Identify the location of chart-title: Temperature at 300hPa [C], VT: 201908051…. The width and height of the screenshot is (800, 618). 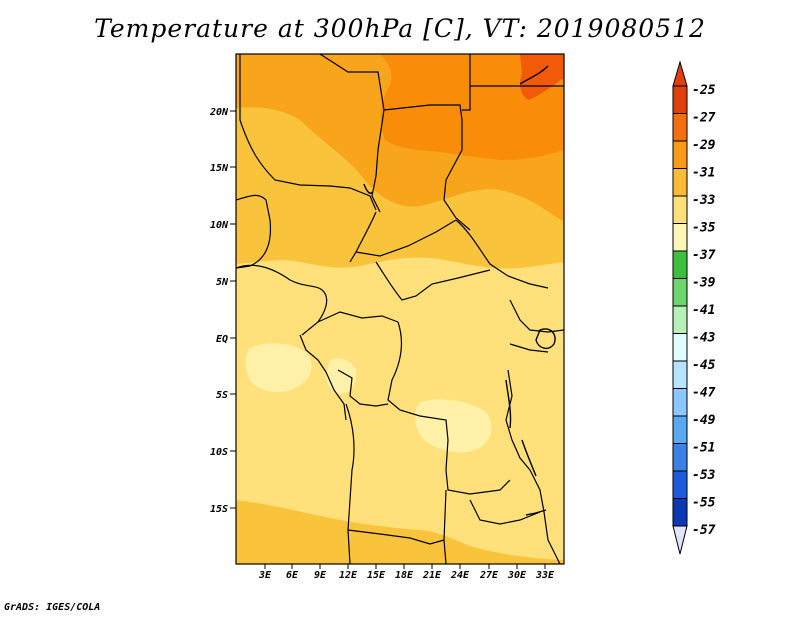
(400, 28).